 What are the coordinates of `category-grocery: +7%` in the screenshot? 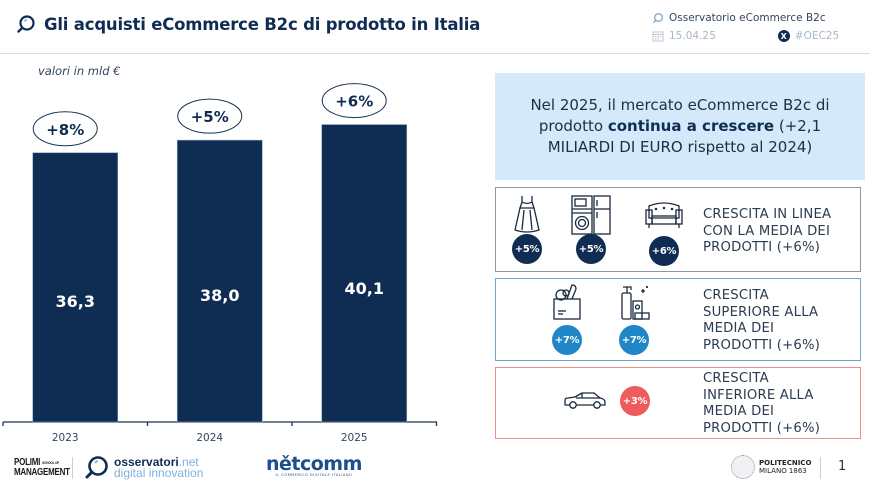 It's located at (567, 319).